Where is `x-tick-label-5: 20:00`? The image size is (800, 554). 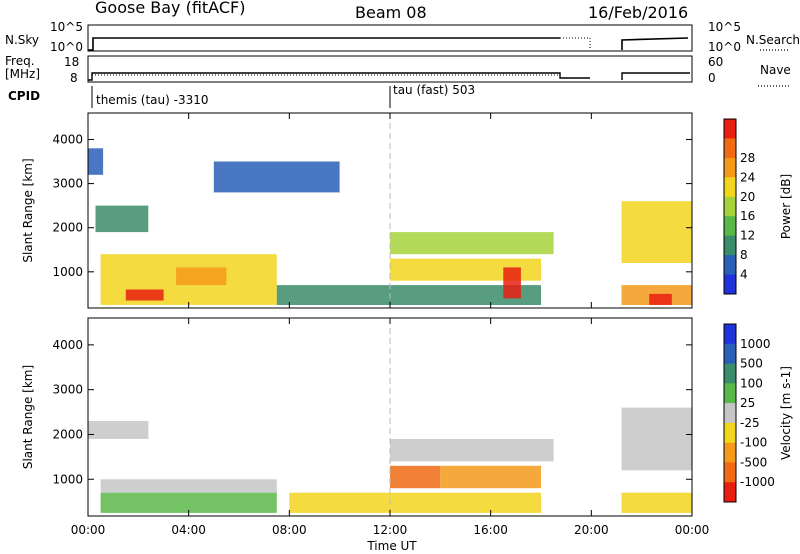 x-tick-label-5: 20:00 is located at coordinates (591, 530).